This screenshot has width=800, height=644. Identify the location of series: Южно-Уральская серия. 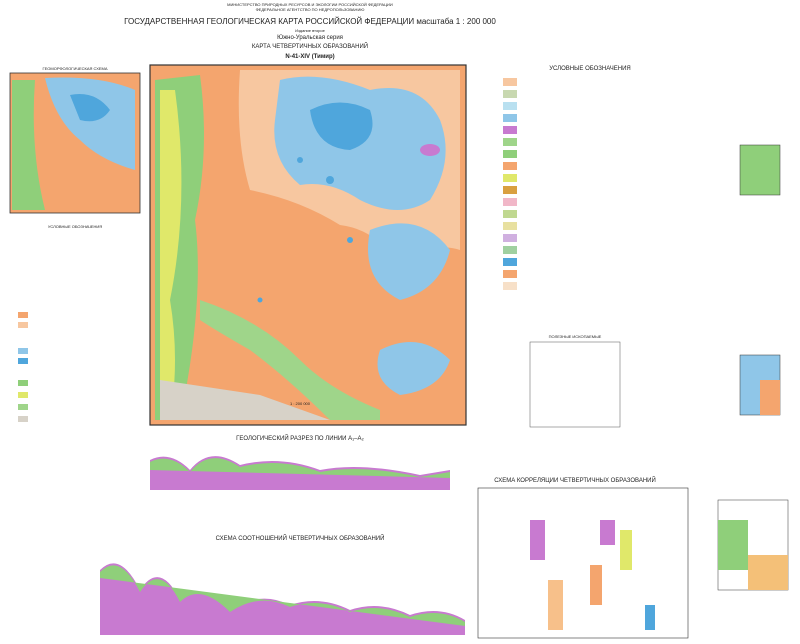
(310, 38).